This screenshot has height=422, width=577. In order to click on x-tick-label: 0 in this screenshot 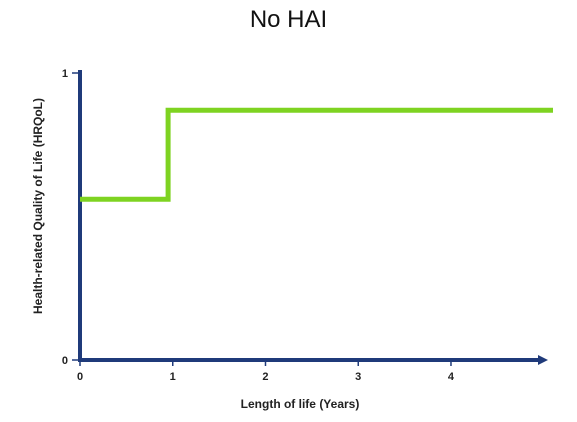, I will do `click(80, 377)`.